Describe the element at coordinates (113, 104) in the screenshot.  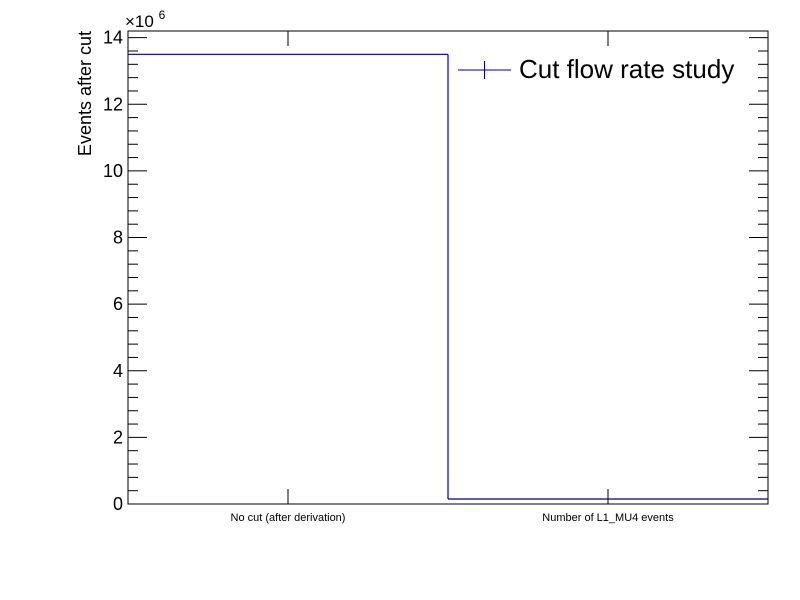
I see `y-tick-label: 12` at that location.